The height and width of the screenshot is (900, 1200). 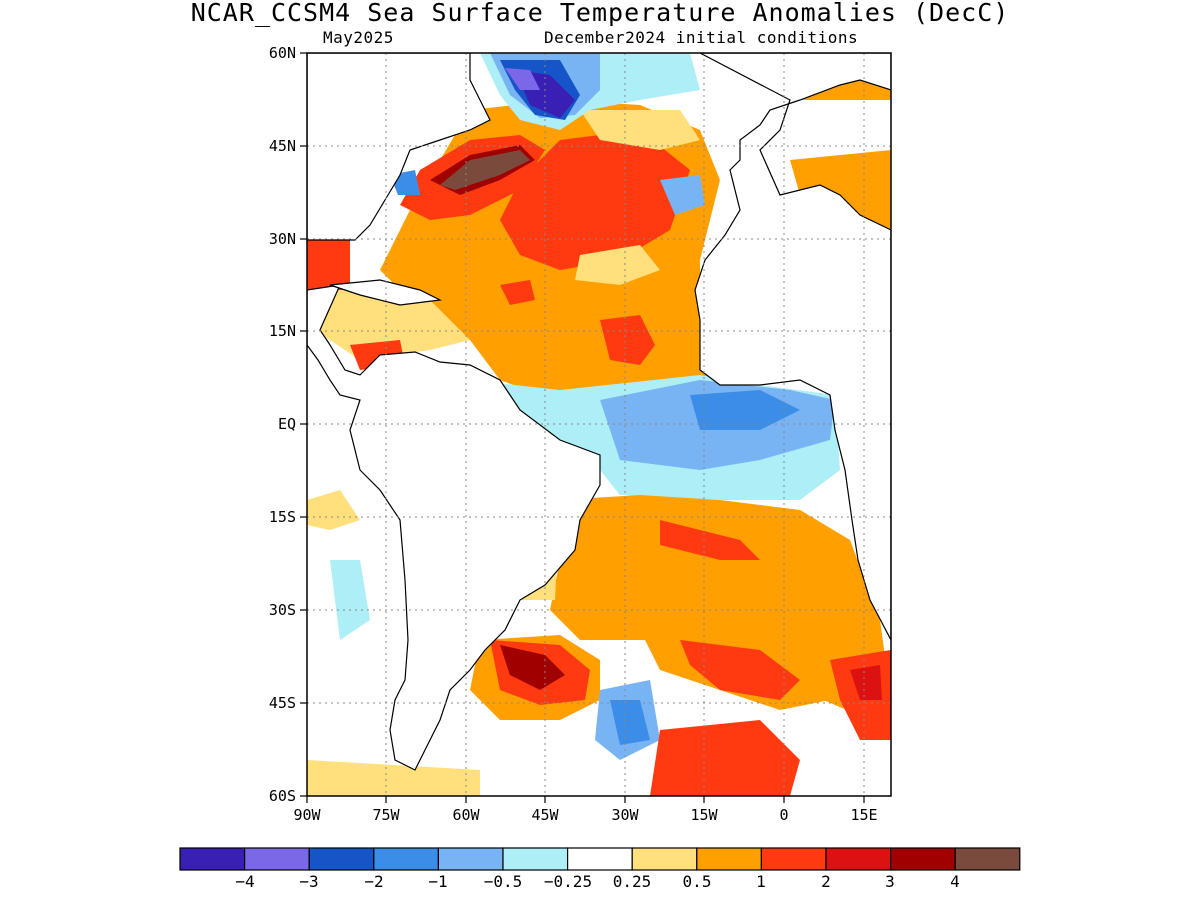 What do you see at coordinates (863, 815) in the screenshot?
I see `lon-label: 15E` at bounding box center [863, 815].